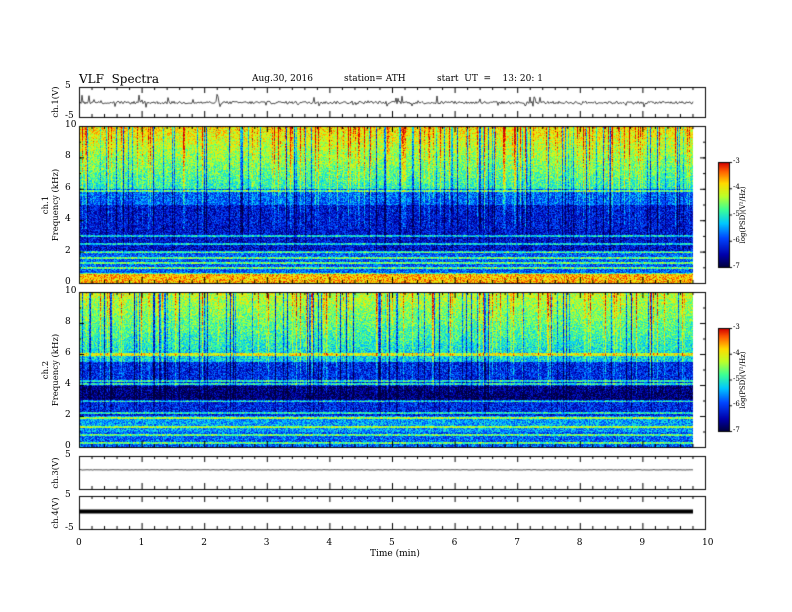 The image size is (792, 612). What do you see at coordinates (736, 266) in the screenshot?
I see `ch1-colorbar-cbtick-m7: -7` at bounding box center [736, 266].